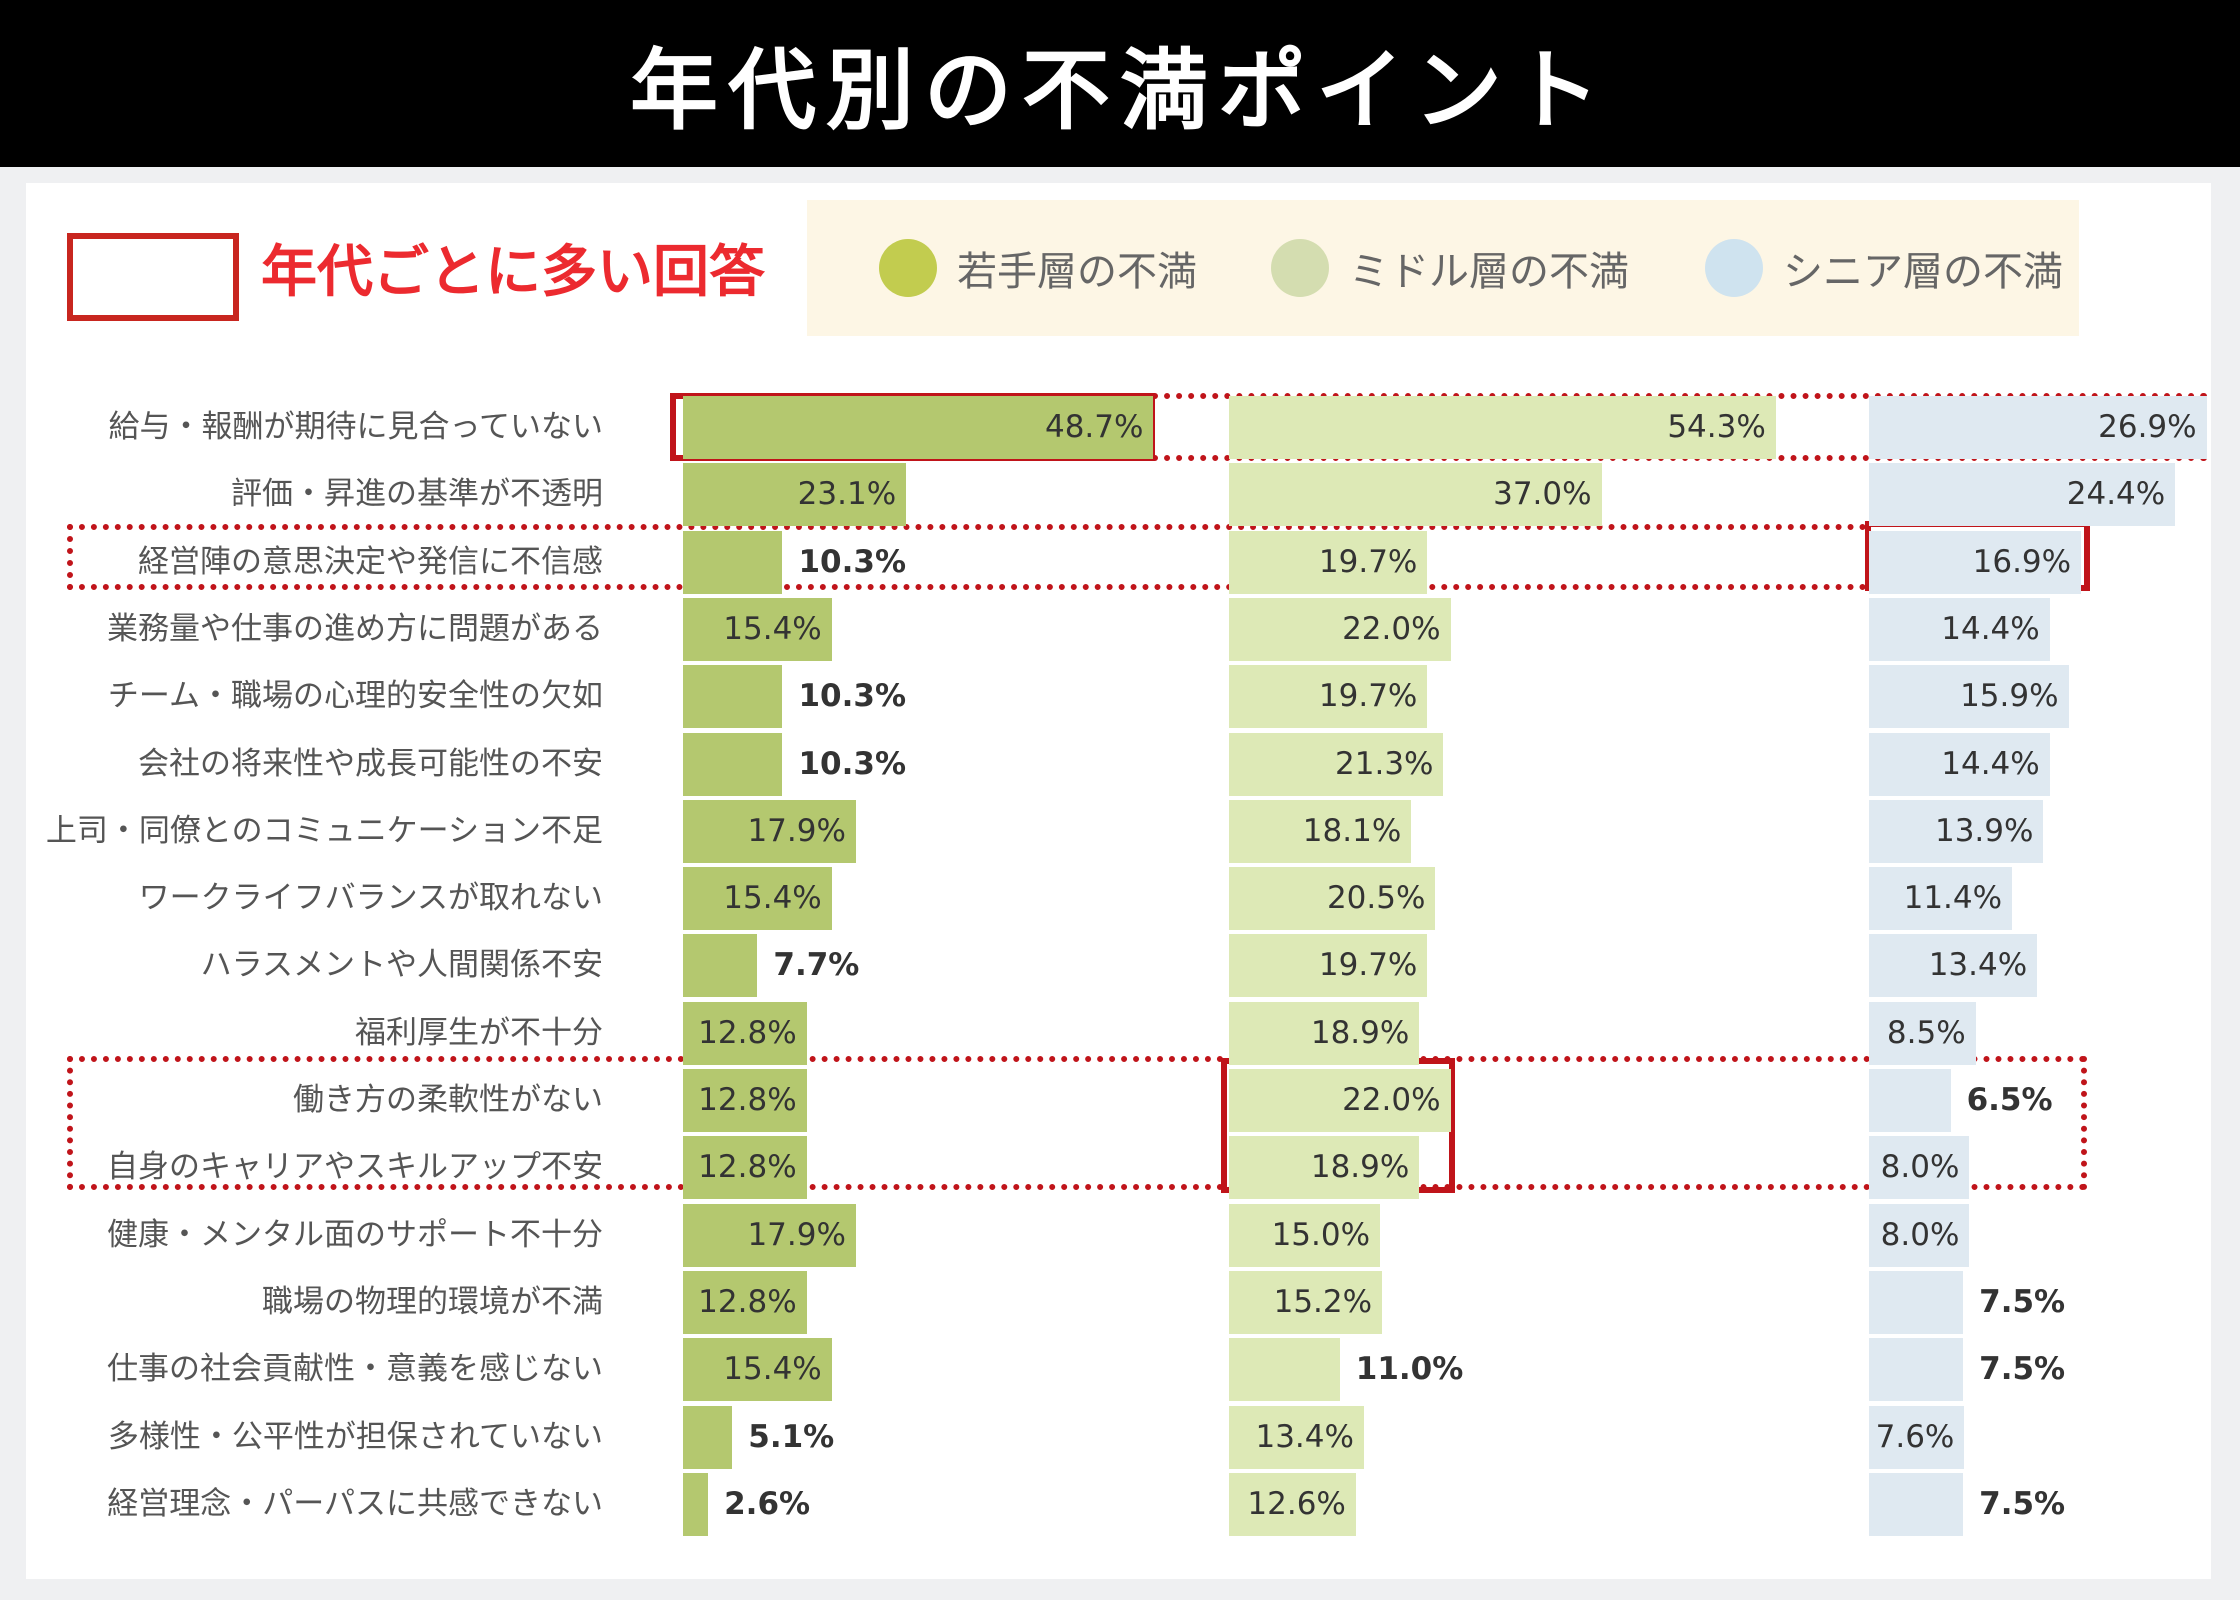  I want to click on legend-dot-senior, so click(1734, 268).